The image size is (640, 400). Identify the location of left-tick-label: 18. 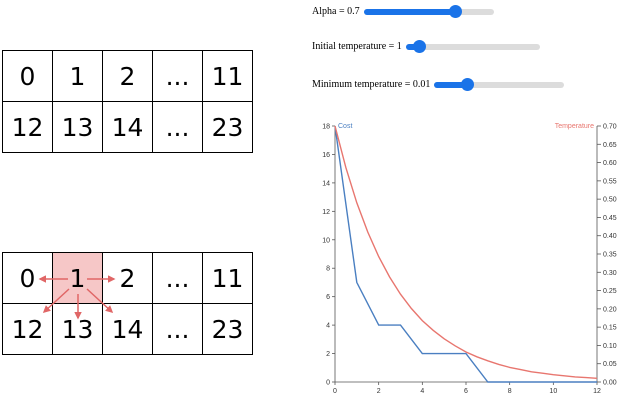
(326, 127).